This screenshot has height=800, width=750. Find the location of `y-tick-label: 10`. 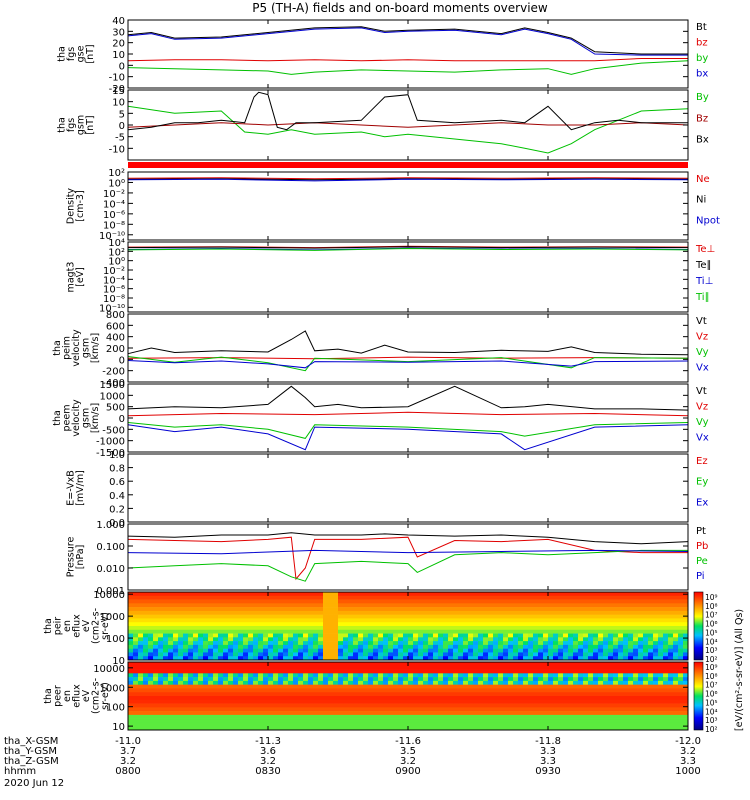

y-tick-label: 10 is located at coordinates (118, 103).